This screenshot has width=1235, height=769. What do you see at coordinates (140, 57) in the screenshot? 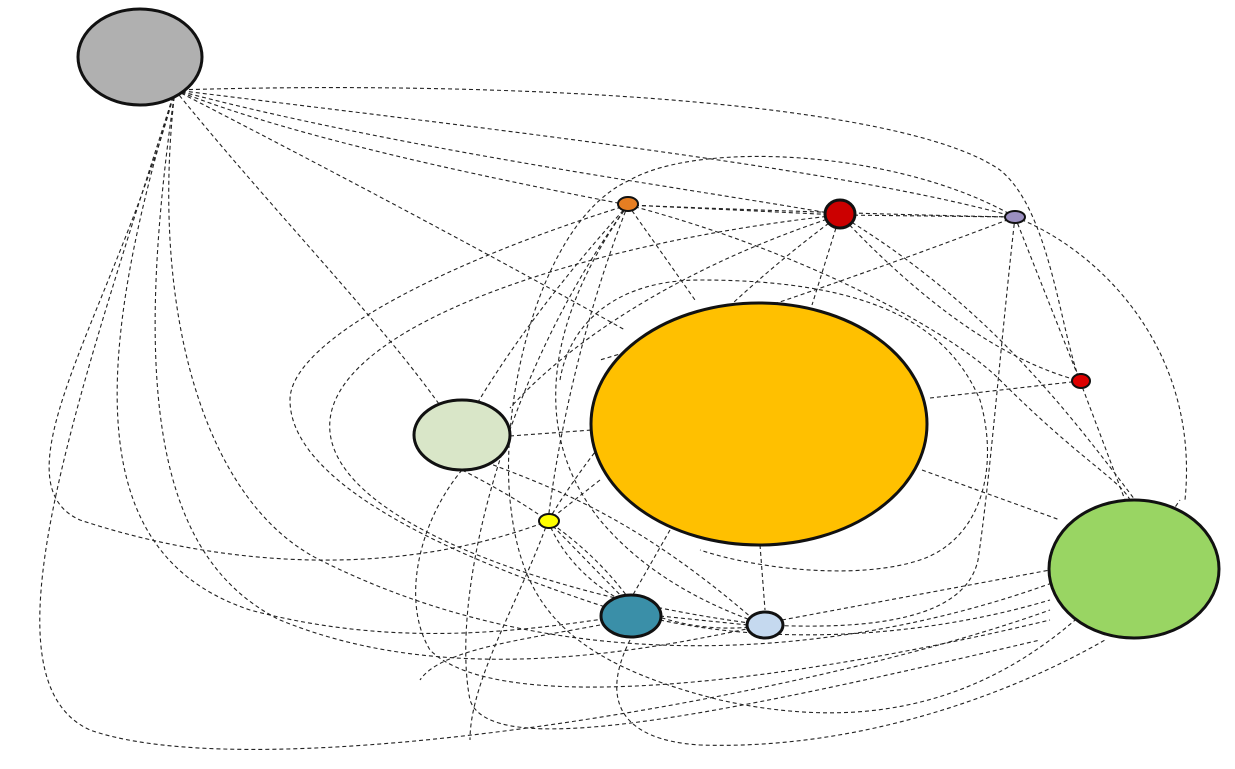
I see `gray-node` at bounding box center [140, 57].